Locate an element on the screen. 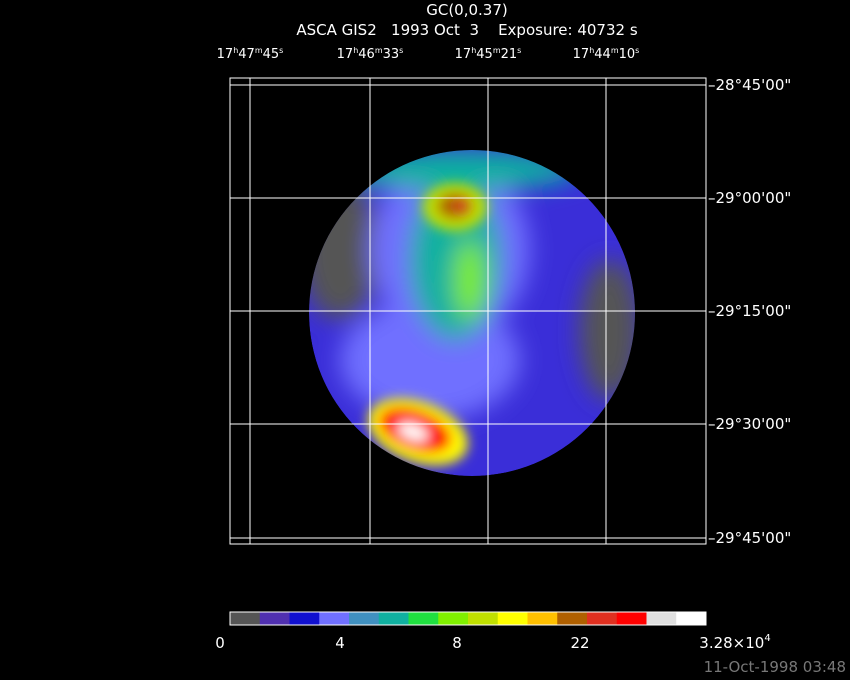  ra-label: 17h44m10s is located at coordinates (606, 54).